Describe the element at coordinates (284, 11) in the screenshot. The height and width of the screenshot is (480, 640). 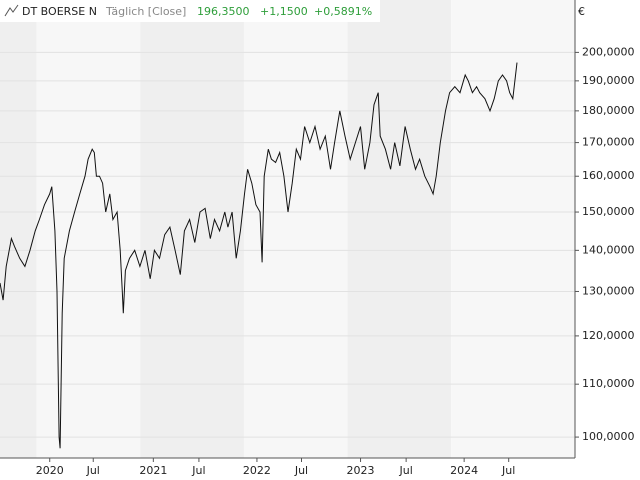
I see `change: +1,1500` at that location.